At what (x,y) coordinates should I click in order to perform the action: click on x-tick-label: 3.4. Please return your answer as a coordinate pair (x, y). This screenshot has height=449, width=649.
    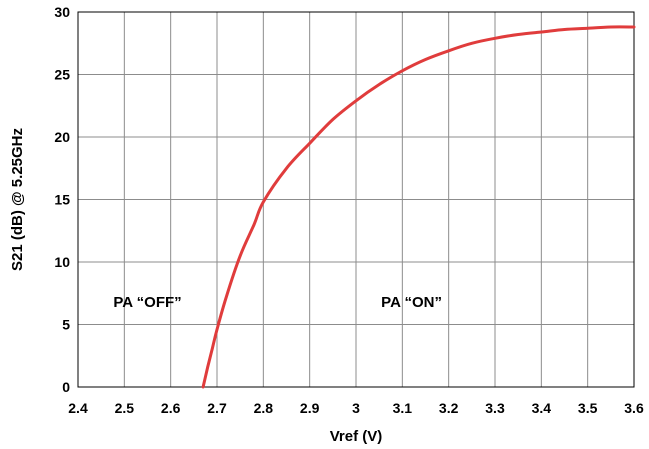
    Looking at the image, I should click on (542, 408).